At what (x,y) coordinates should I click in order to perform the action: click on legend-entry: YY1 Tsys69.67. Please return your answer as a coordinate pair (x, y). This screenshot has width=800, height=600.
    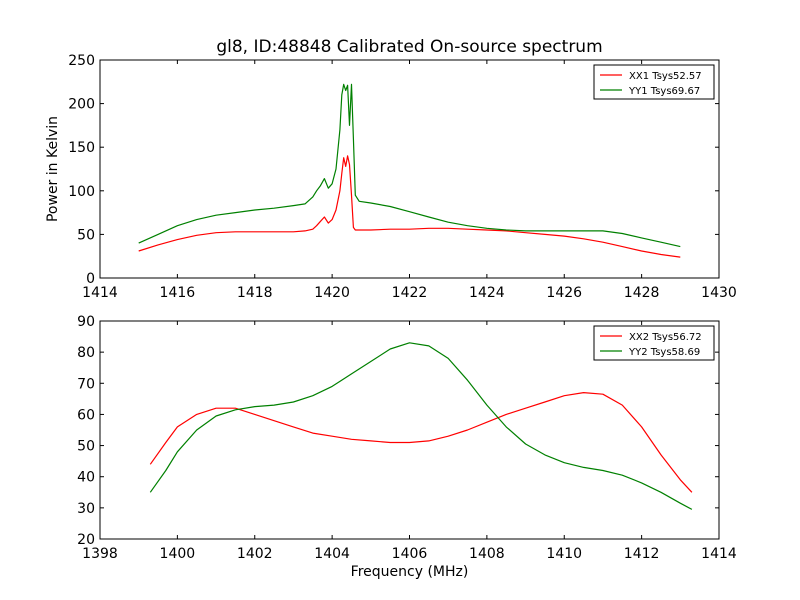
    Looking at the image, I should click on (664, 91).